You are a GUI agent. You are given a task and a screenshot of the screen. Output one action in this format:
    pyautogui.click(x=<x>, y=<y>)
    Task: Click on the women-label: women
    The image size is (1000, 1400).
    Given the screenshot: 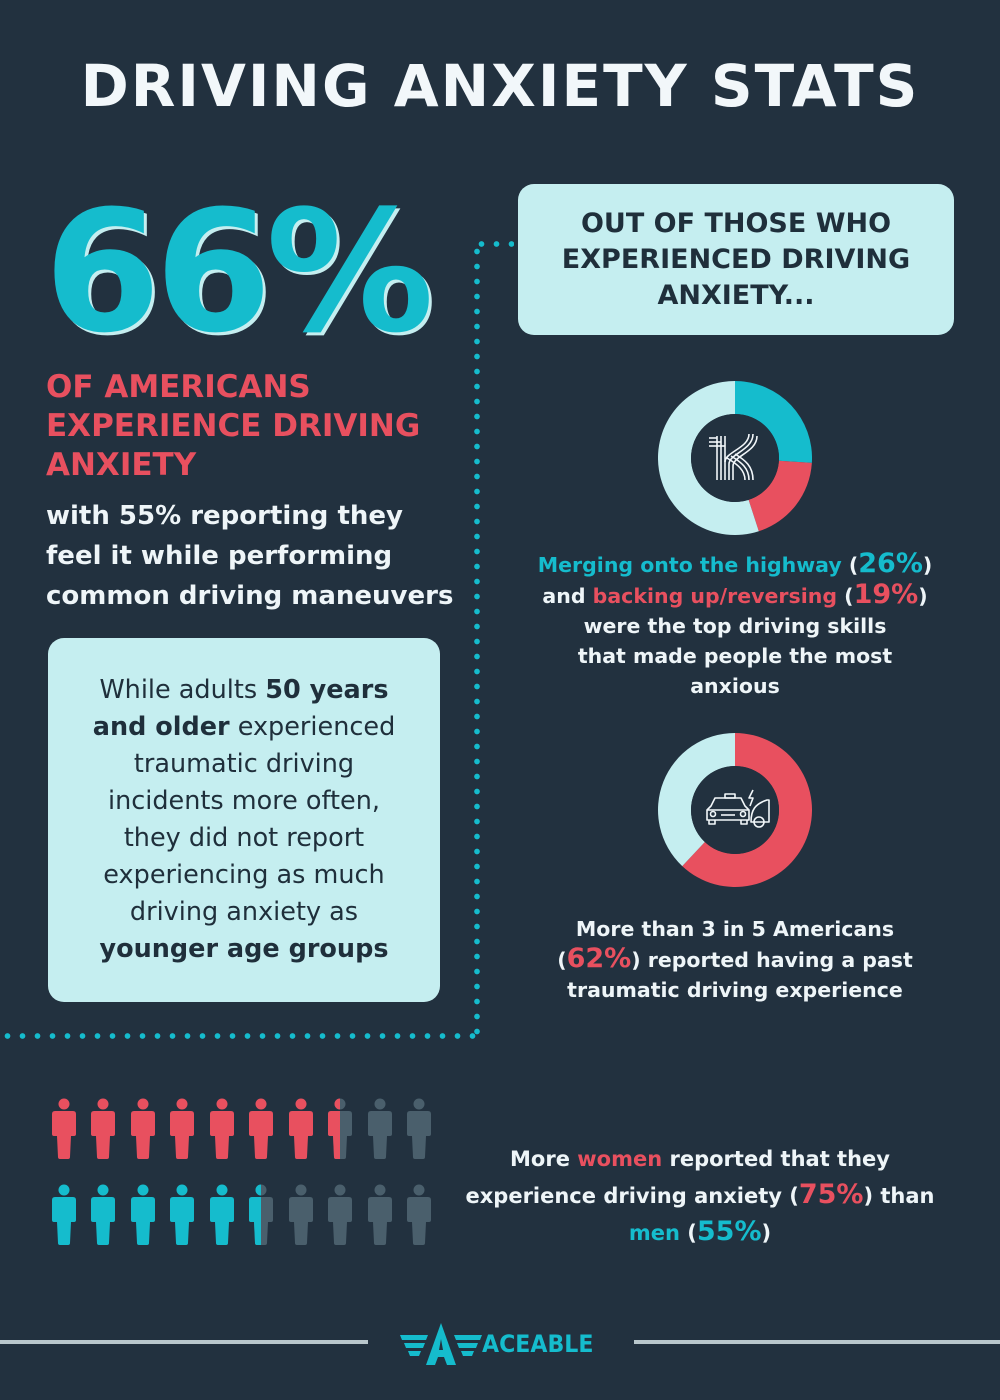 What is the action you would take?
    pyautogui.click(x=620, y=1159)
    